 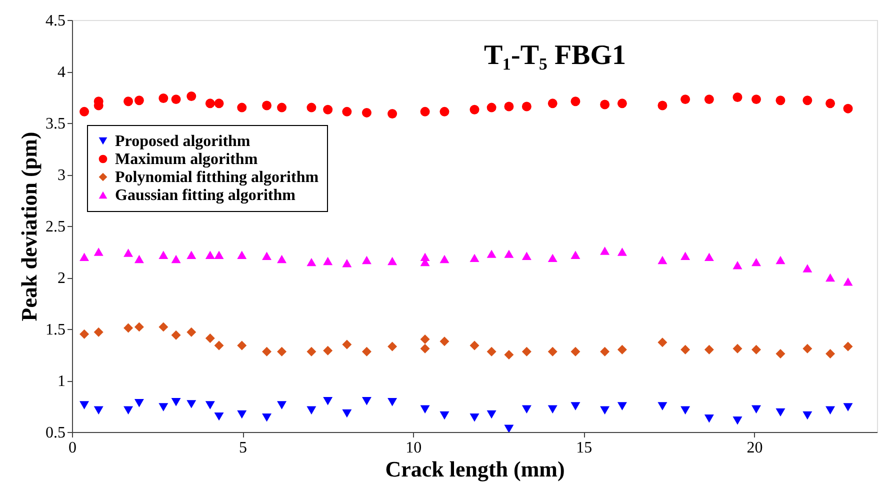 I want to click on y-tick-label: 3, so click(x=62, y=175).